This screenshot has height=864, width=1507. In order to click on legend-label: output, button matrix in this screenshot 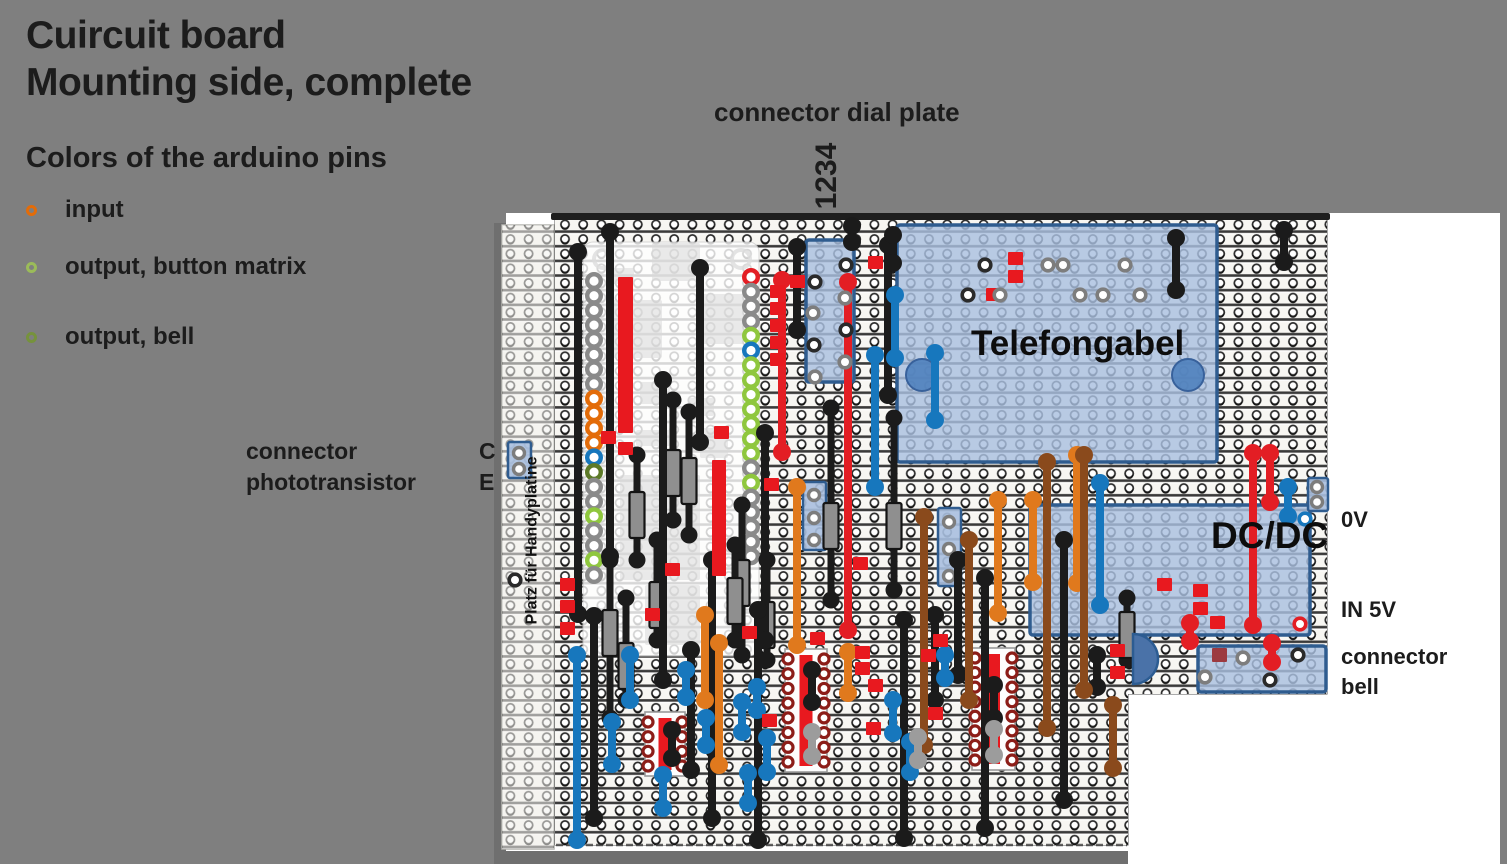, I will do `click(186, 266)`.